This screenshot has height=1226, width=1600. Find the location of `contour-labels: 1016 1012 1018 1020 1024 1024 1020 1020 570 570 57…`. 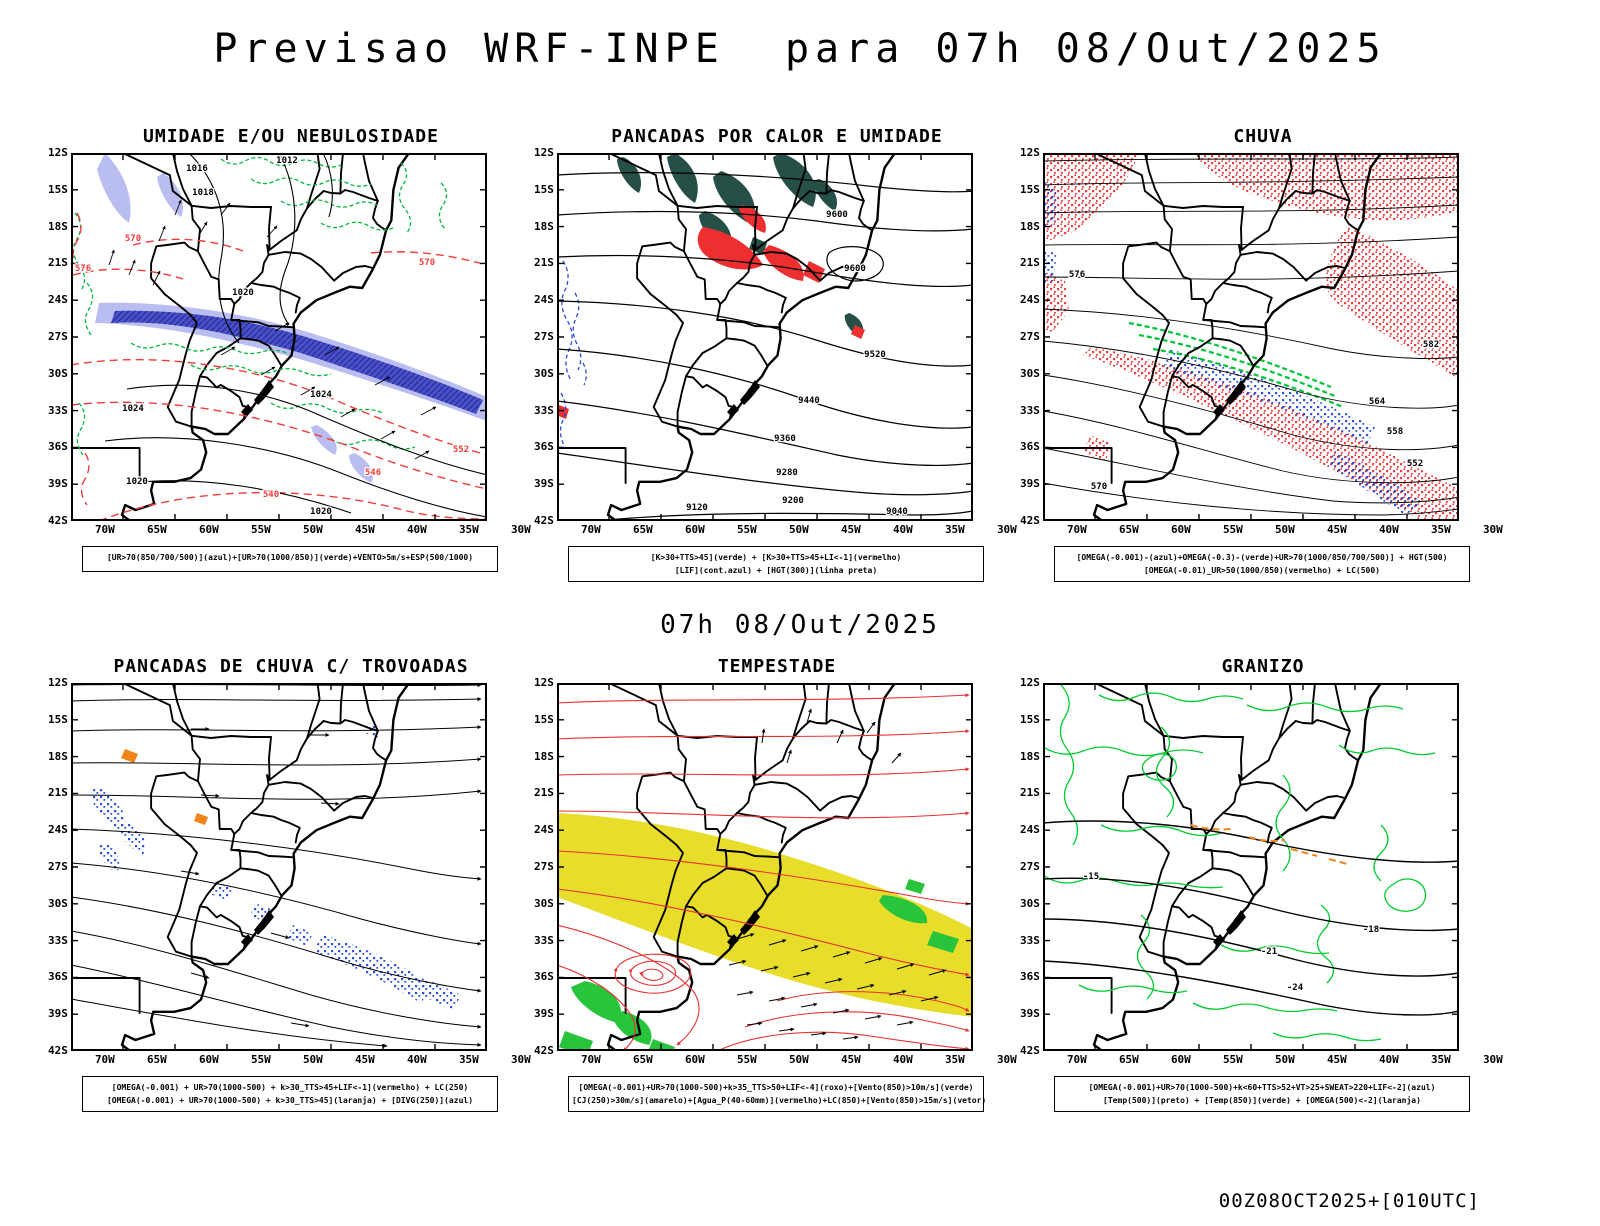

contour-labels: 1016 1012 1018 1020 1024 1024 1020 1020 570 570 57… is located at coordinates (271, 337).